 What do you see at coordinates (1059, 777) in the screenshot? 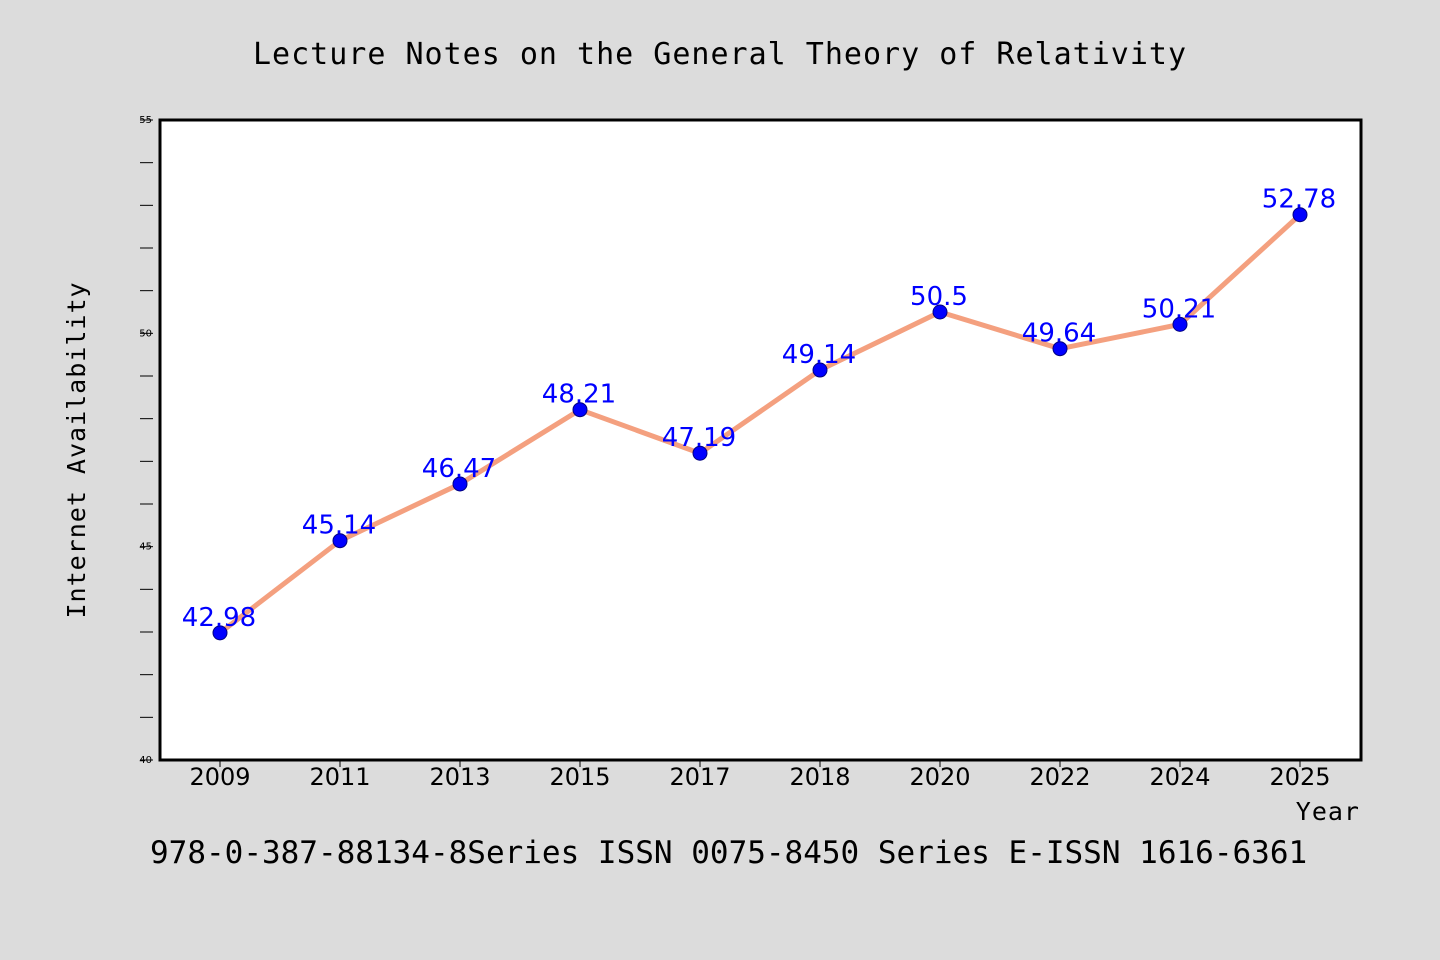
I see `x-tick-label: 2022` at bounding box center [1059, 777].